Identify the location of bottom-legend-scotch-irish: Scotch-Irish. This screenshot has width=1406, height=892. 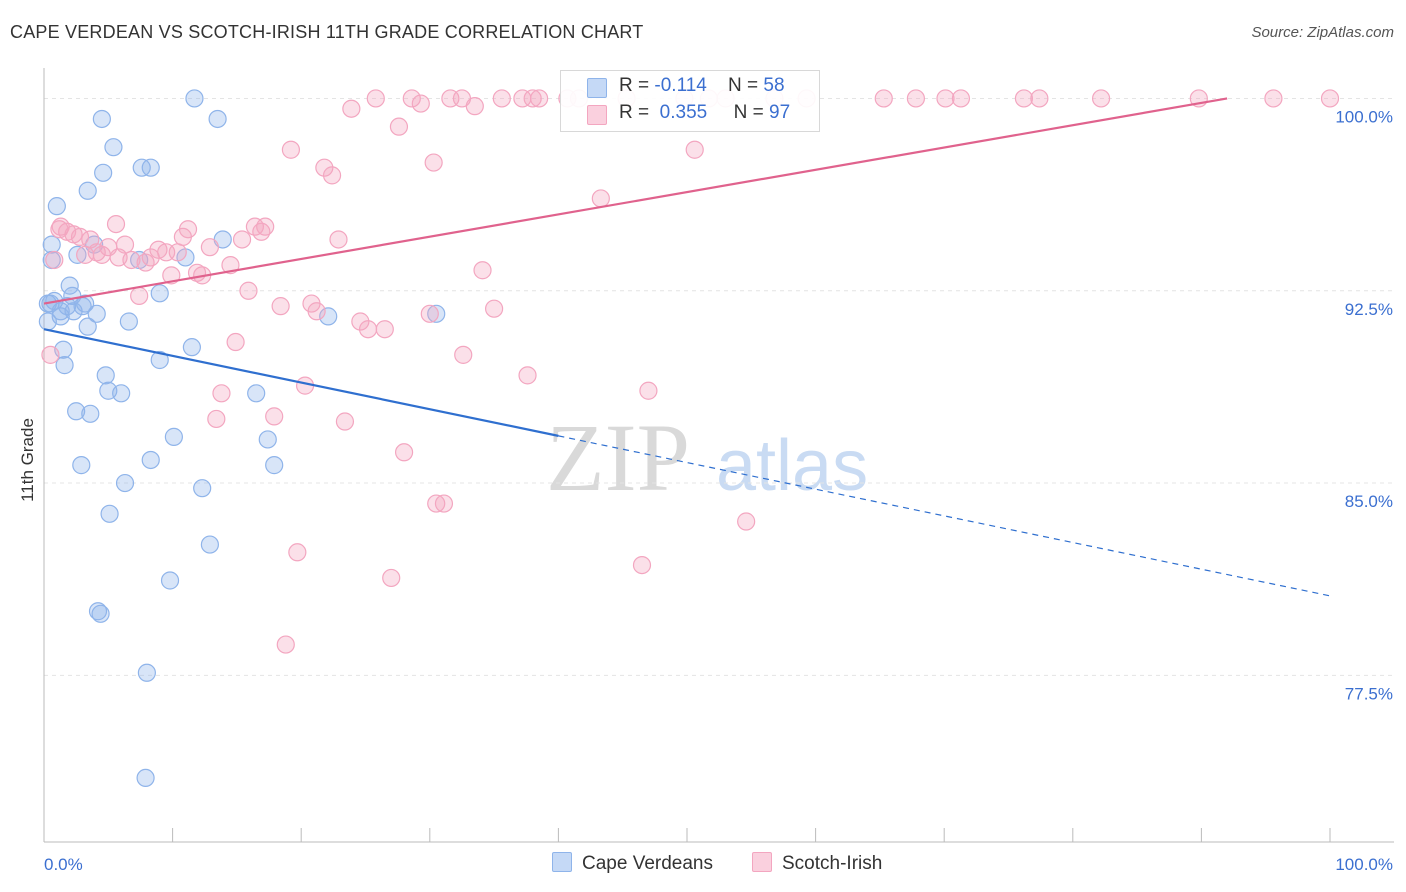
(817, 863).